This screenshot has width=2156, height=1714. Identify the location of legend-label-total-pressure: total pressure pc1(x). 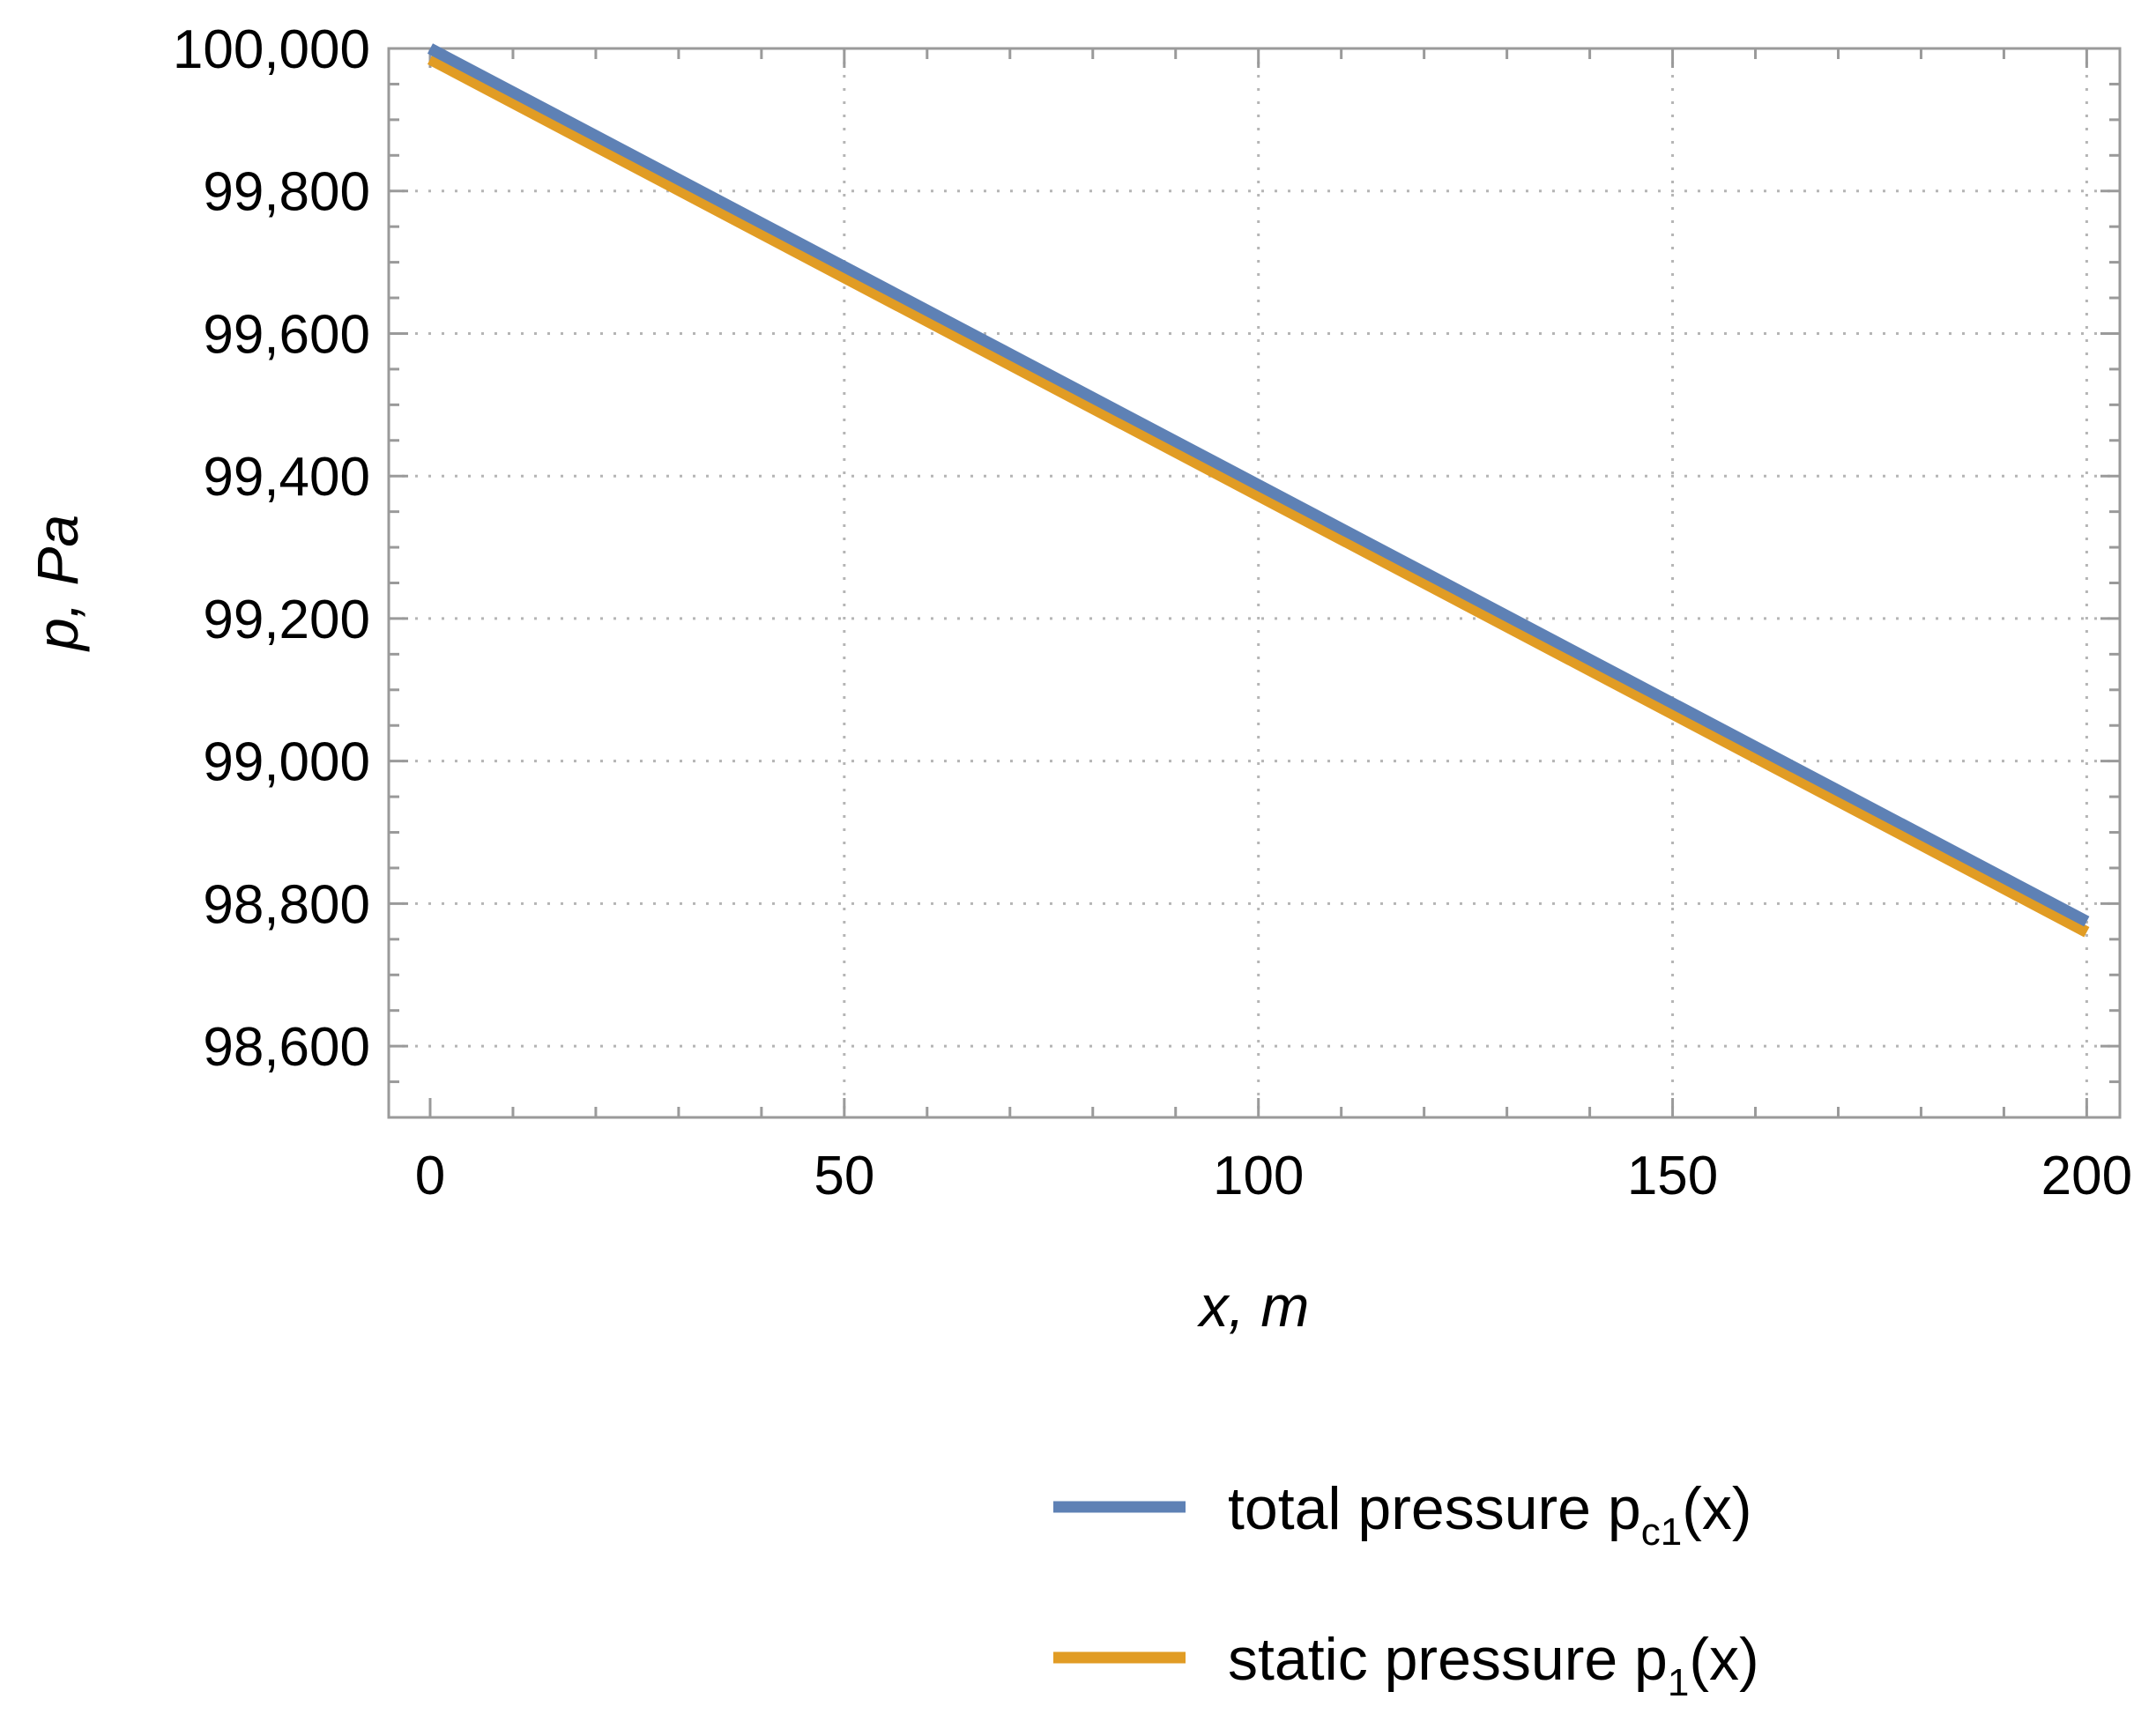
(1489, 1514).